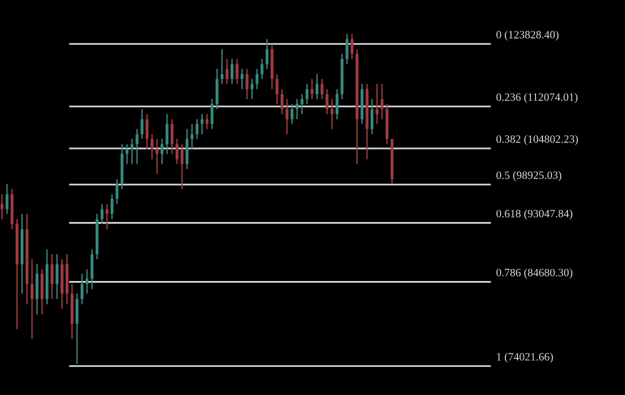  I want to click on ref-line-label: 0 (123828.40), so click(527, 35).